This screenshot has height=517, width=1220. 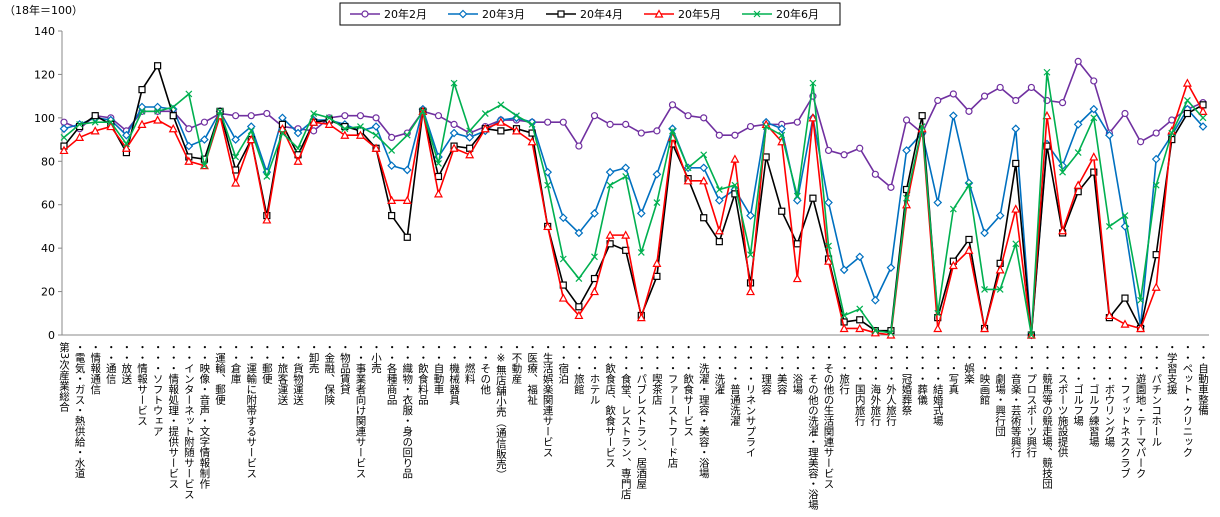 What do you see at coordinates (126, 363) in the screenshot?
I see `x-tick-label: ・・放送` at bounding box center [126, 363].